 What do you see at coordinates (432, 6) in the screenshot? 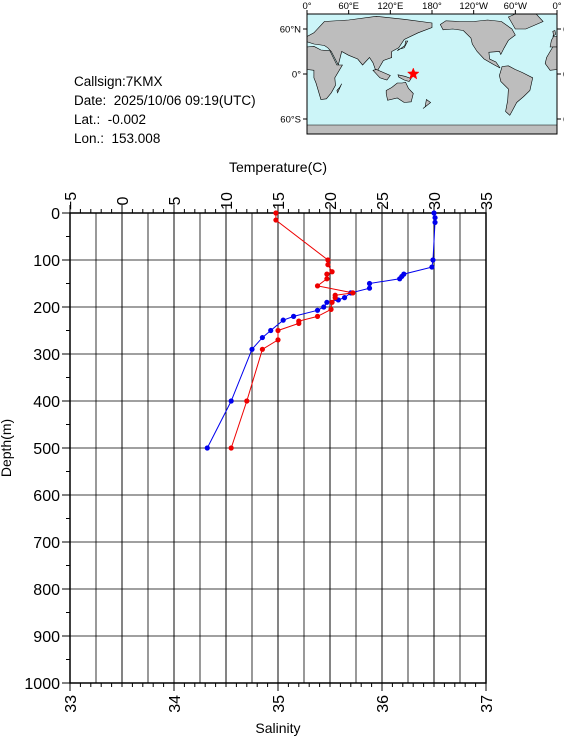
I see `map-longitude-label: 180°` at bounding box center [432, 6].